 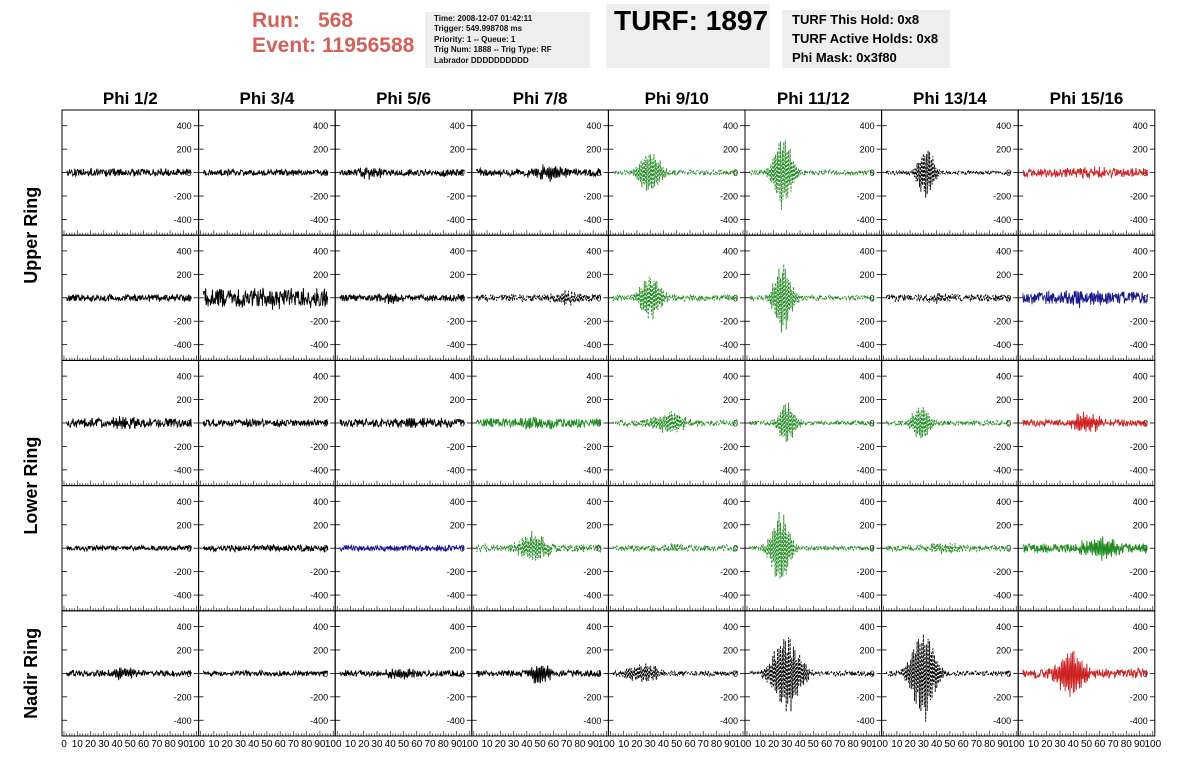 What do you see at coordinates (130, 98) in the screenshot?
I see `column-title: Phi 1/2` at bounding box center [130, 98].